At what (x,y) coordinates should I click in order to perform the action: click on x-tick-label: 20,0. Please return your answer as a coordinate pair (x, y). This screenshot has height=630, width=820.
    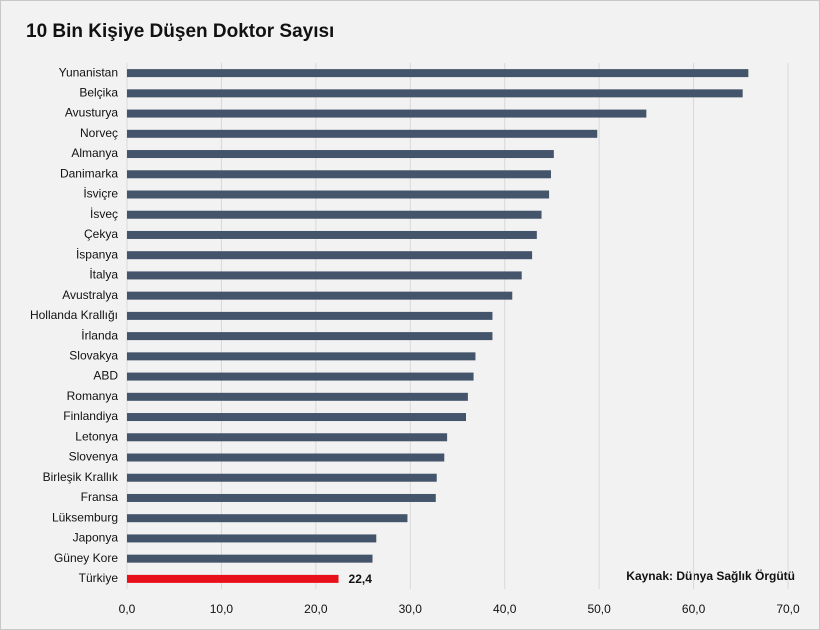
    Looking at the image, I should click on (316, 609).